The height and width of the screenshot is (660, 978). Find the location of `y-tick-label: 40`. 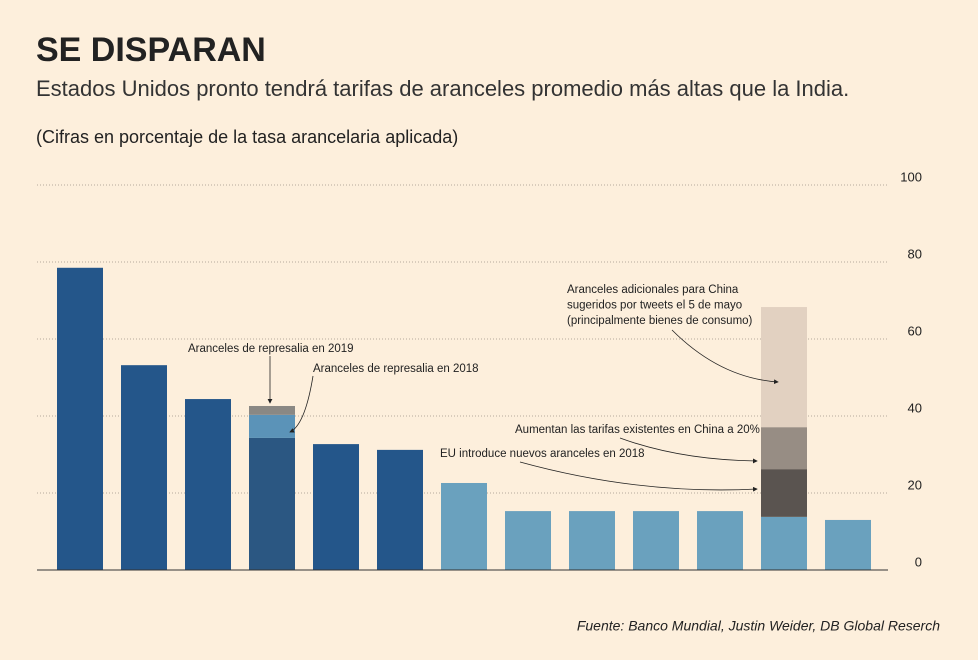

y-tick-label: 40 is located at coordinates (915, 407).